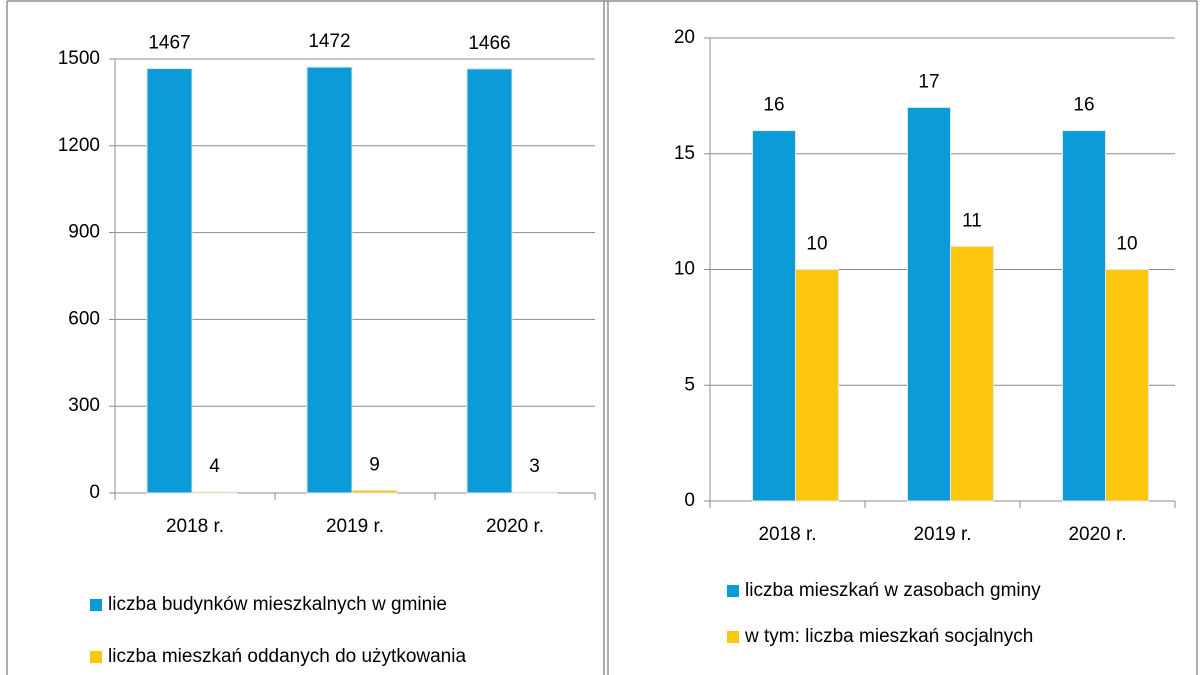 The width and height of the screenshot is (1202, 675). I want to click on y-tick-label: 900, so click(84, 232).